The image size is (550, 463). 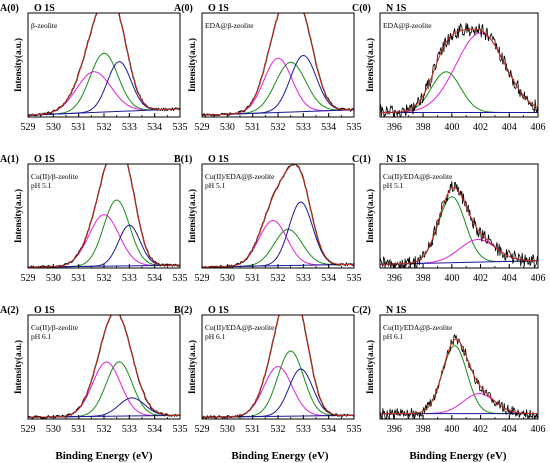 I want to click on y-axis-label-A2: Intensity(a.u.), so click(x=18, y=367).